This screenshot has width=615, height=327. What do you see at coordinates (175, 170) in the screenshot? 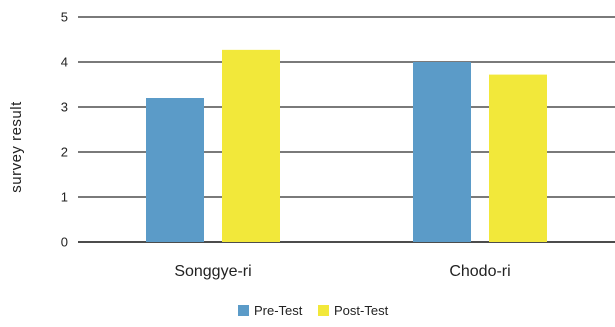
I see `bar-pre-test-songgye-ri` at bounding box center [175, 170].